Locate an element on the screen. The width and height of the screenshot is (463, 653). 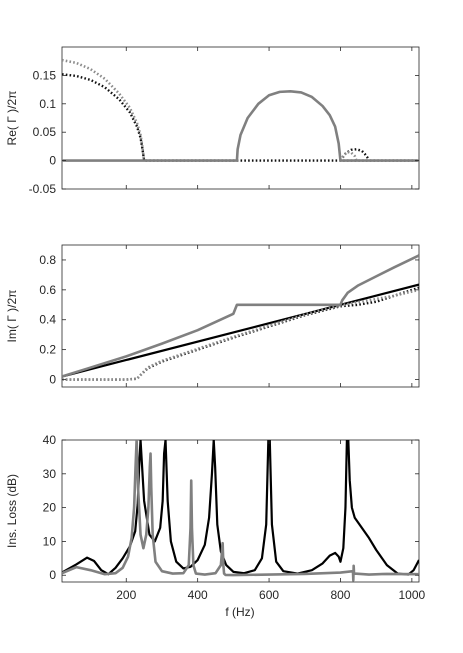
y-tick-label: 40 is located at coordinates (50, 440).